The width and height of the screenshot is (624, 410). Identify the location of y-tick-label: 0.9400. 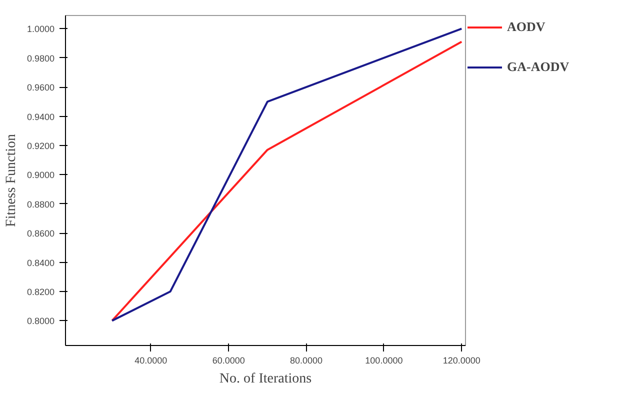
(40, 117).